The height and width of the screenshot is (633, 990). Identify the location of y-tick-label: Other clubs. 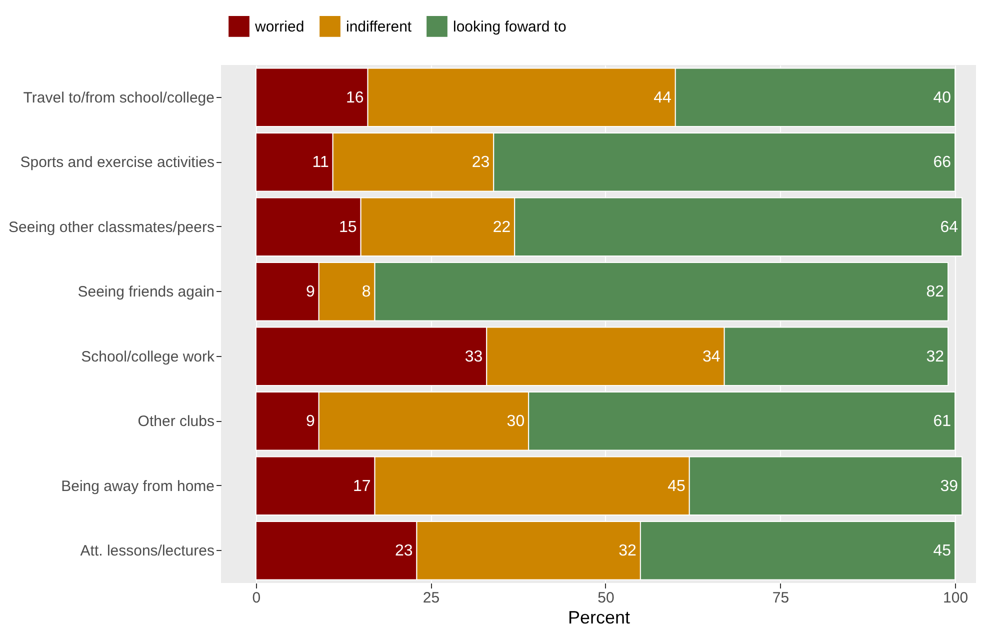
(176, 421).